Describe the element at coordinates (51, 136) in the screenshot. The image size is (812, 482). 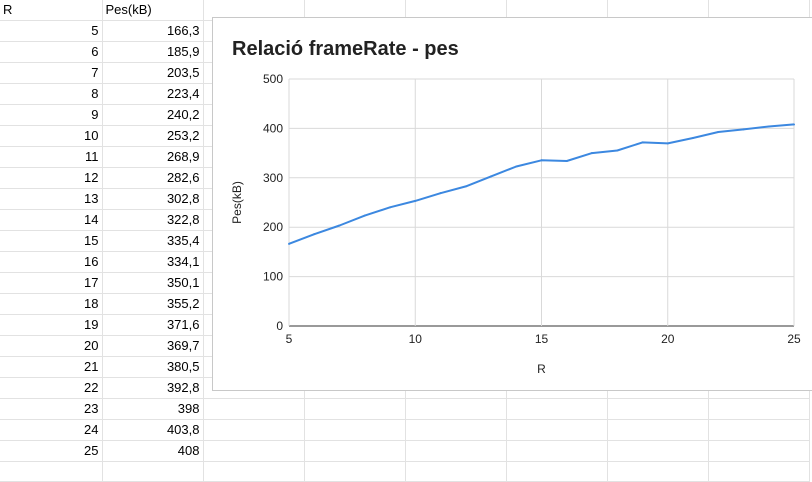
I see `cell-r: 10` at that location.